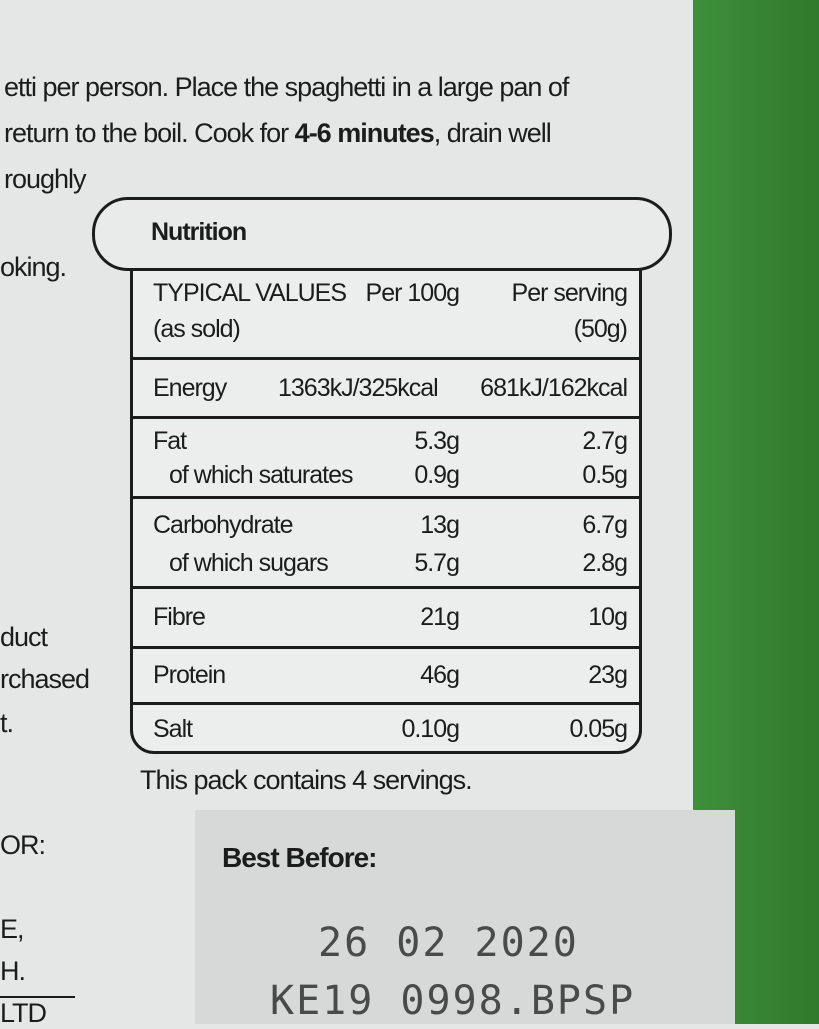 This screenshot has height=1029, width=819. What do you see at coordinates (492, 133) in the screenshot?
I see `text: , drain well` at bounding box center [492, 133].